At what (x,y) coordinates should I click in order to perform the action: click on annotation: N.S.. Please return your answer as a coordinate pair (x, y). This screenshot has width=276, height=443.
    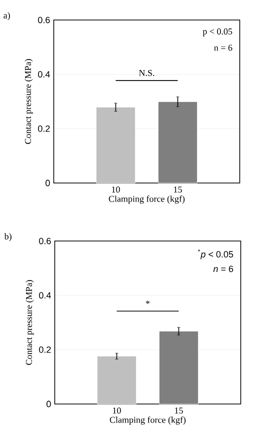
    Looking at the image, I should click on (146, 73).